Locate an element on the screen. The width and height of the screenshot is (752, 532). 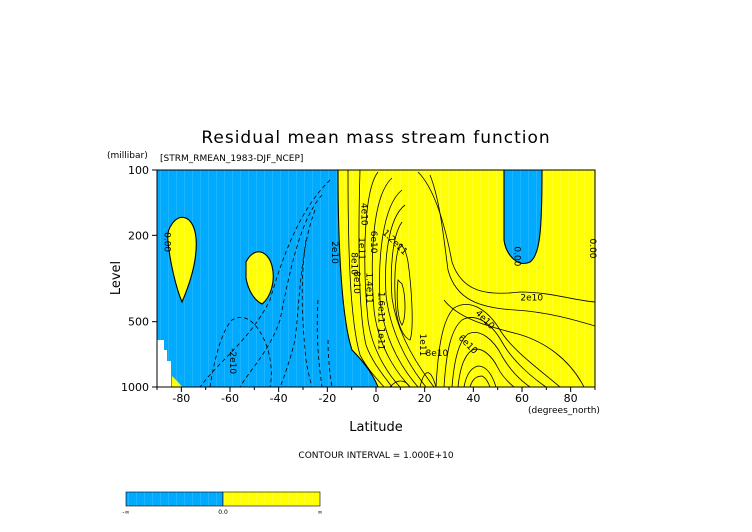
zero-contour-left is located at coordinates (182, 260).